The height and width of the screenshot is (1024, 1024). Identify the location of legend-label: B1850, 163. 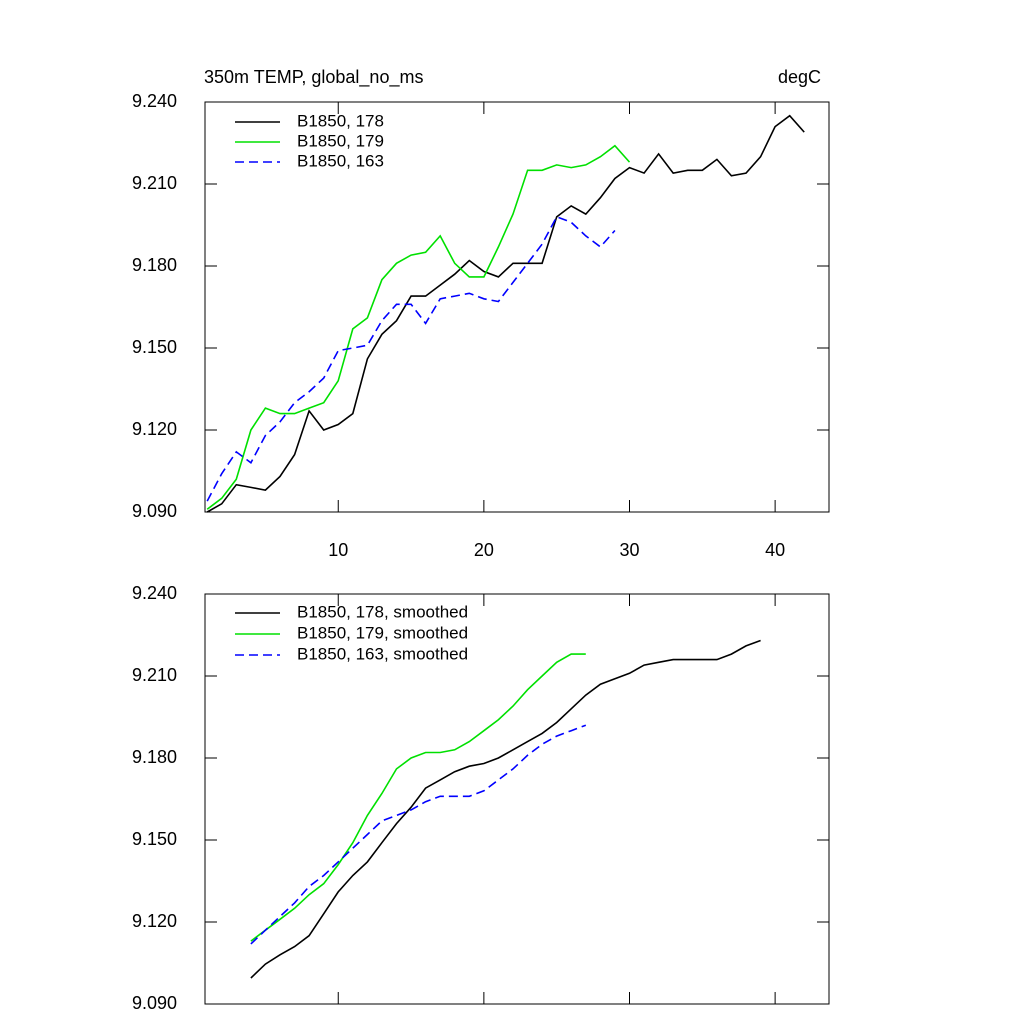
(340, 160).